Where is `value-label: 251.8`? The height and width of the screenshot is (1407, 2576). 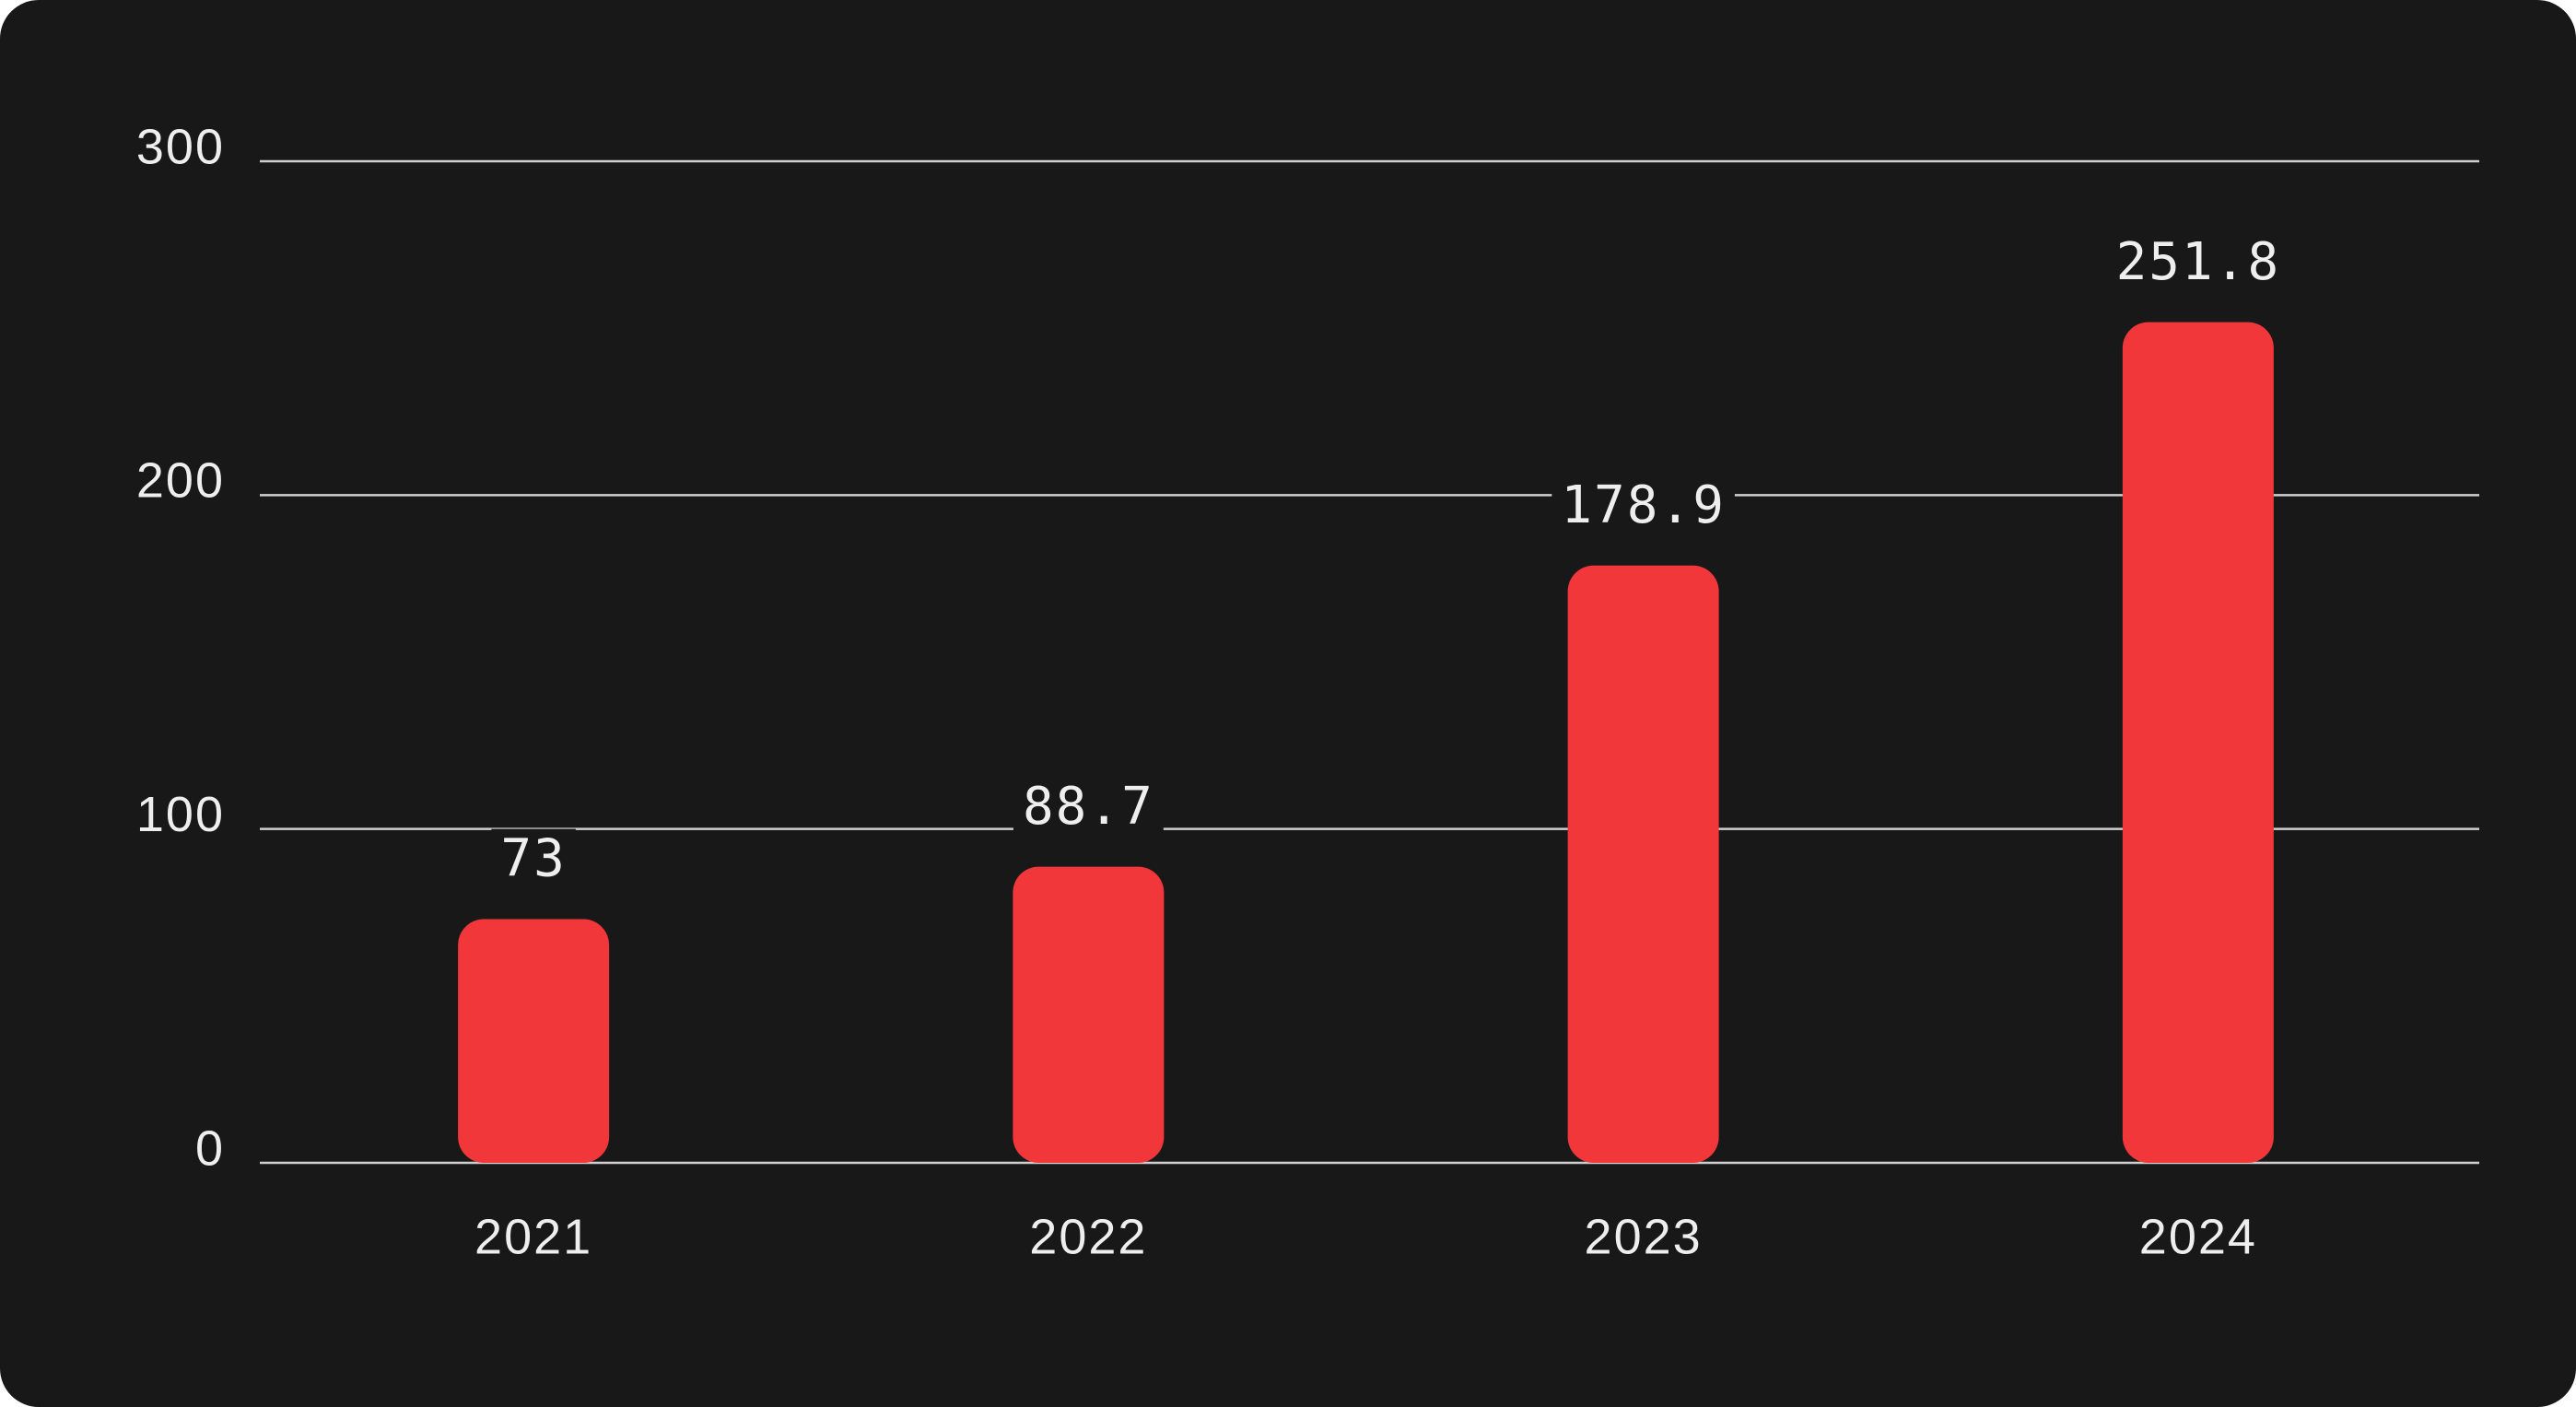 value-label: 251.8 is located at coordinates (2198, 262).